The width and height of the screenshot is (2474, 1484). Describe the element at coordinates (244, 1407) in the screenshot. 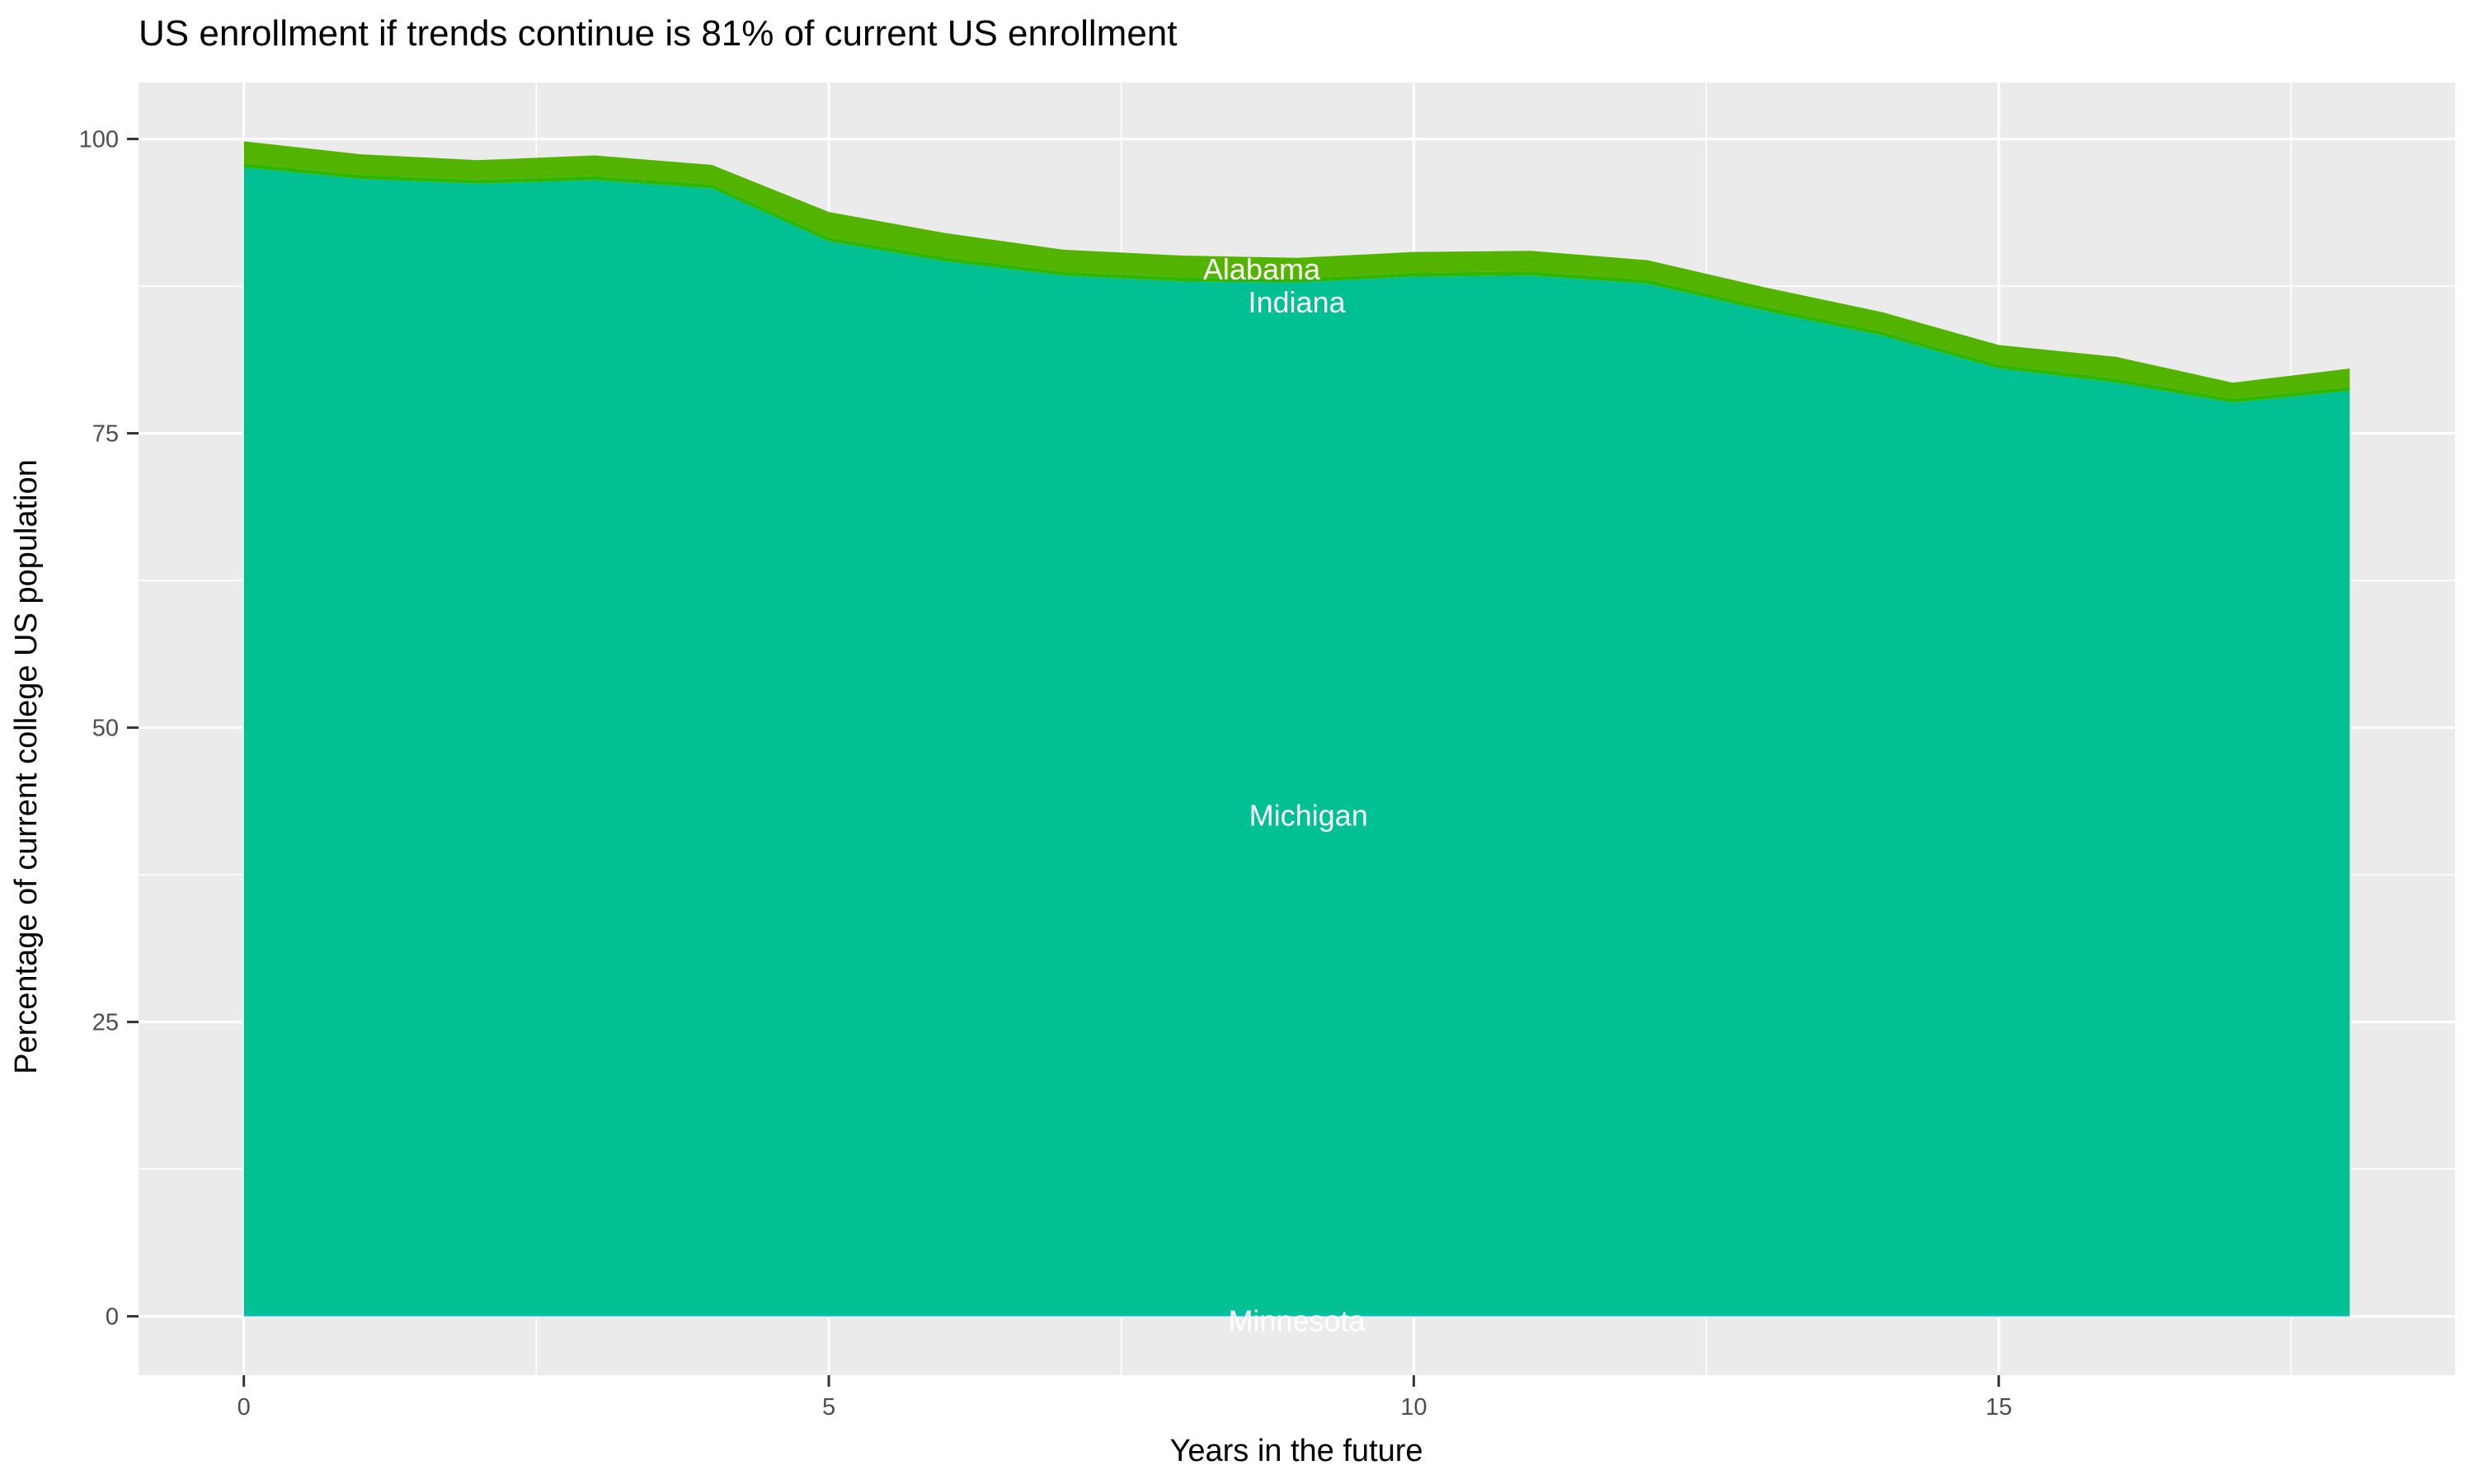

I see `x-tick-label: 0` at that location.